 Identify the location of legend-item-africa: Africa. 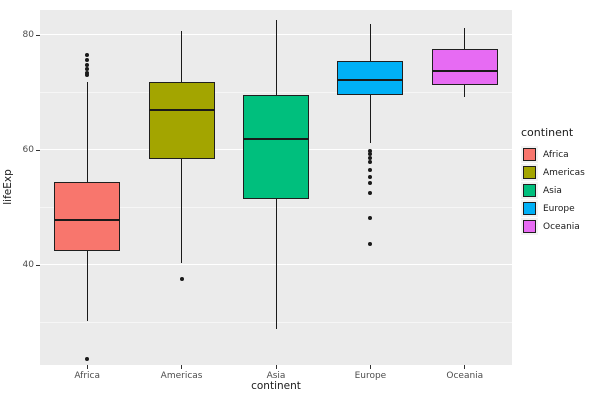
(560, 154).